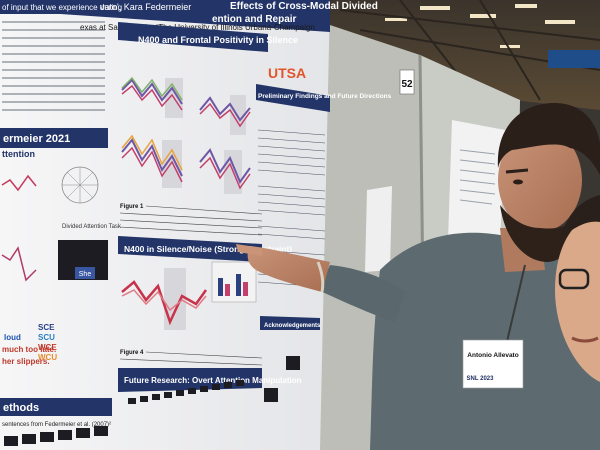 The width and height of the screenshot is (600, 450). What do you see at coordinates (518, 182) in the screenshot?
I see `presenter-eye` at bounding box center [518, 182].